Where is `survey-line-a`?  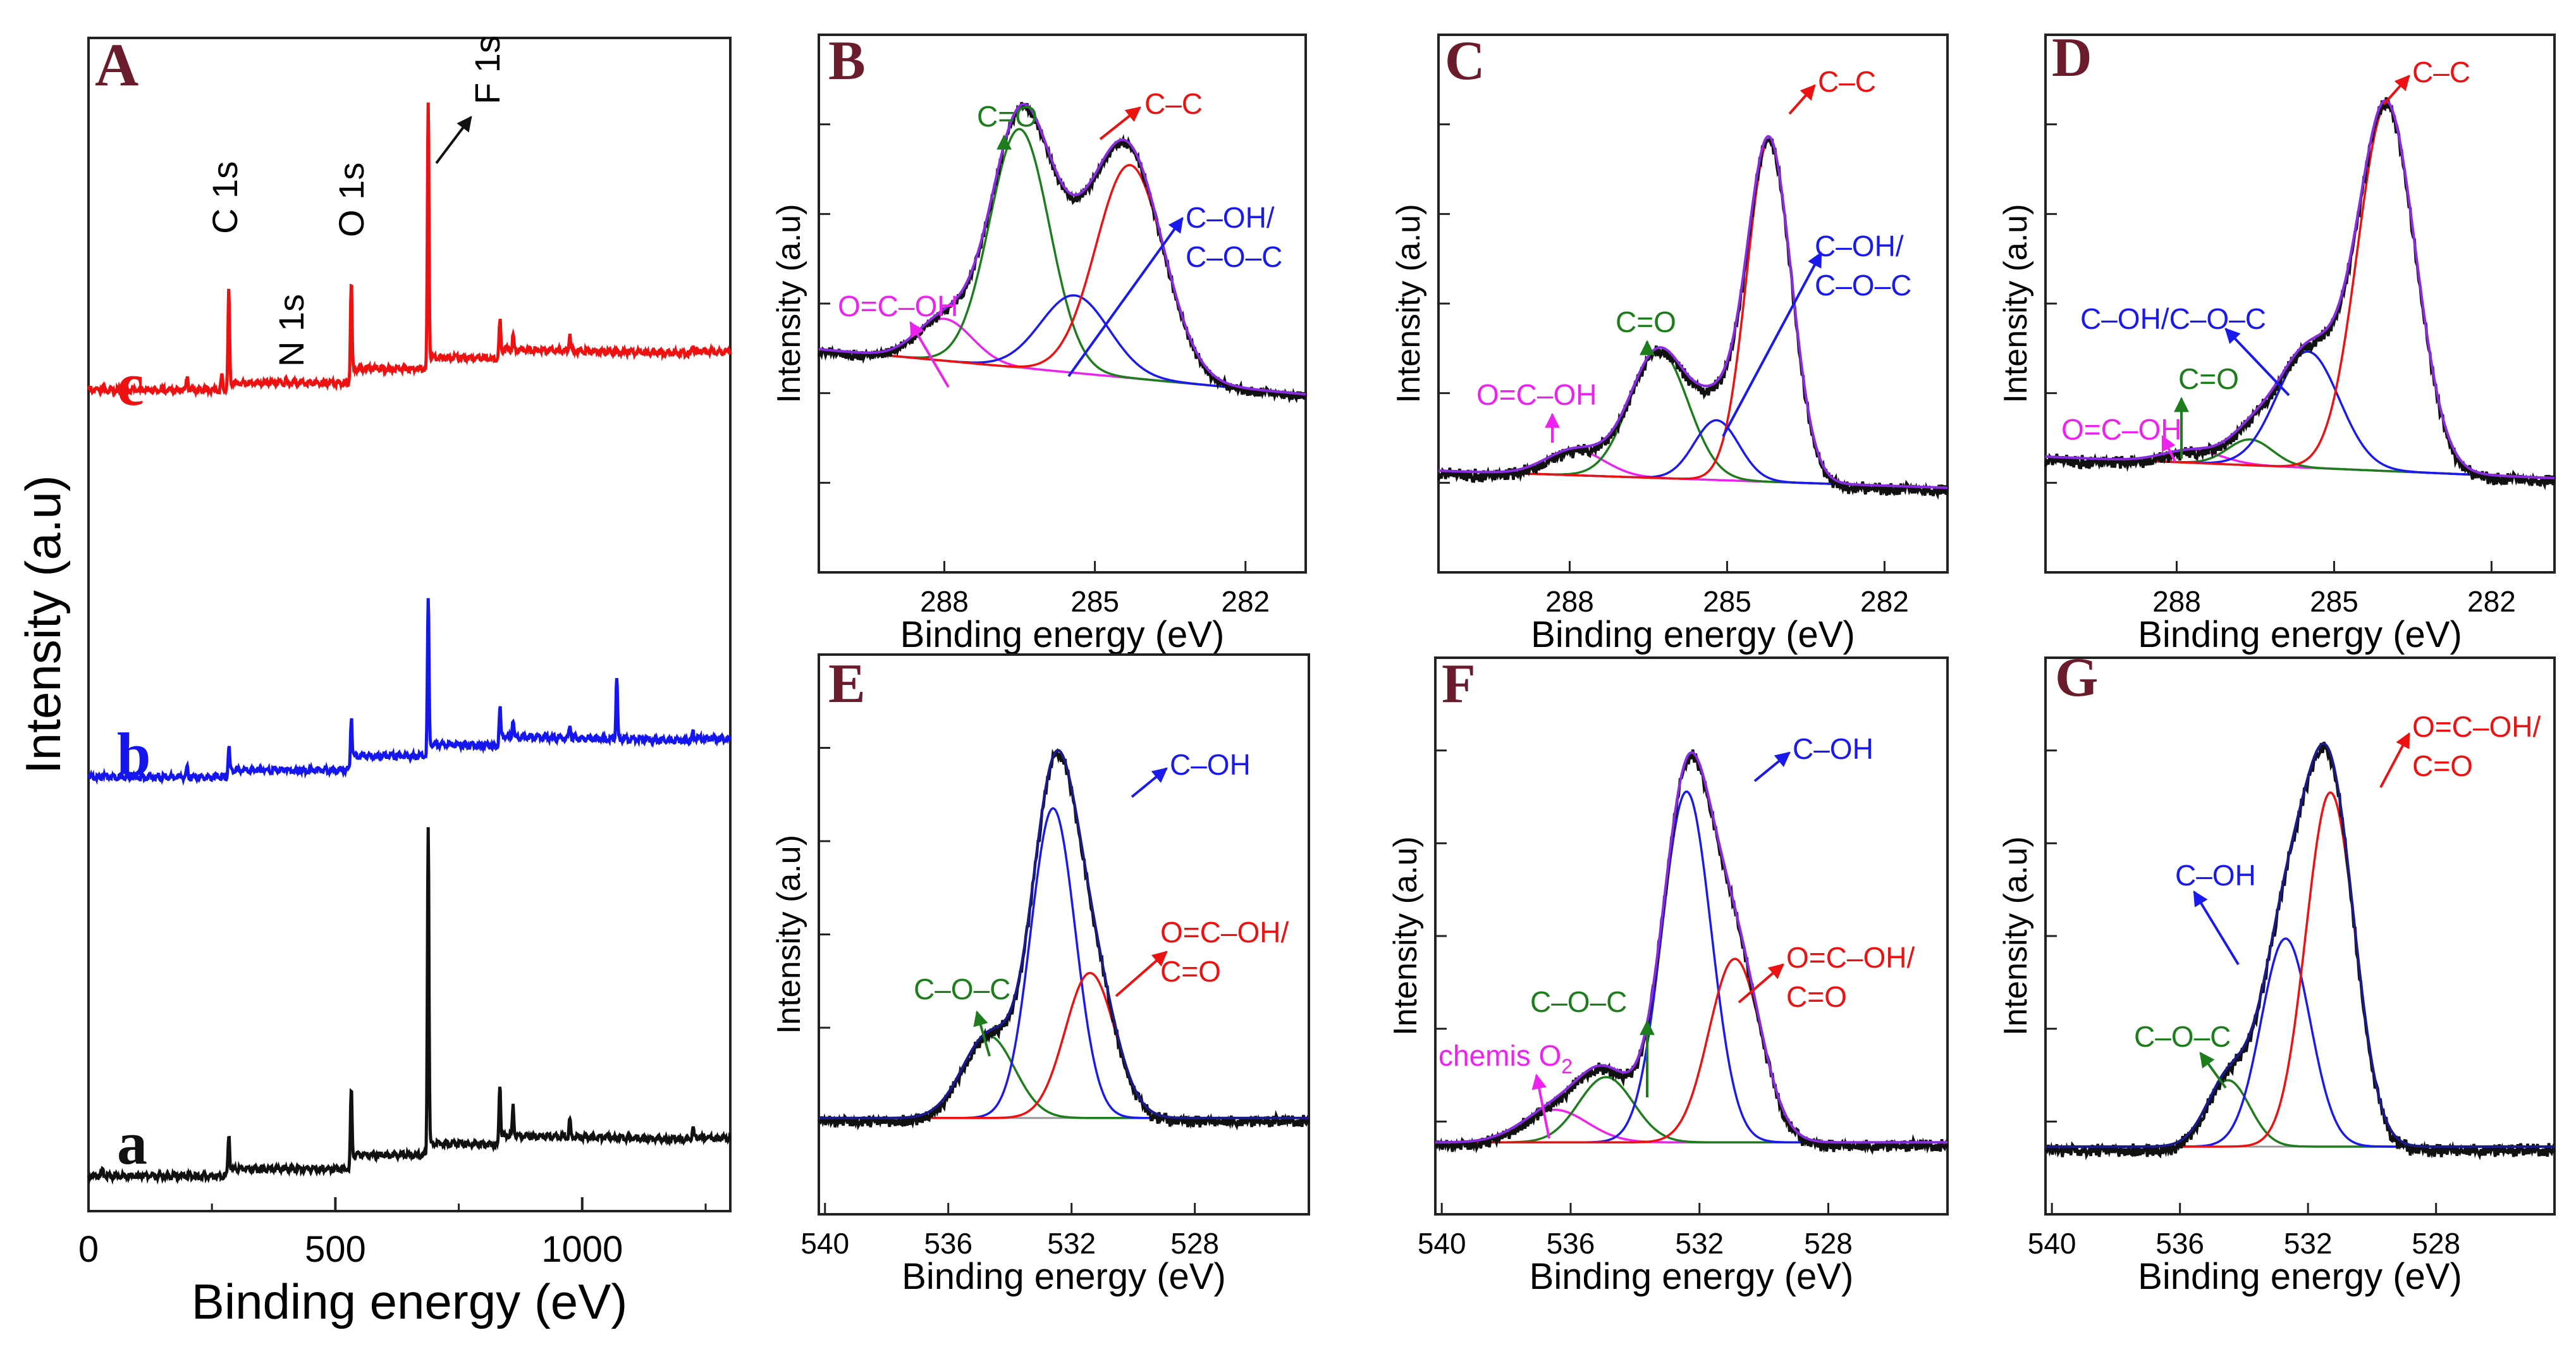
survey-line-a is located at coordinates (409, 1006).